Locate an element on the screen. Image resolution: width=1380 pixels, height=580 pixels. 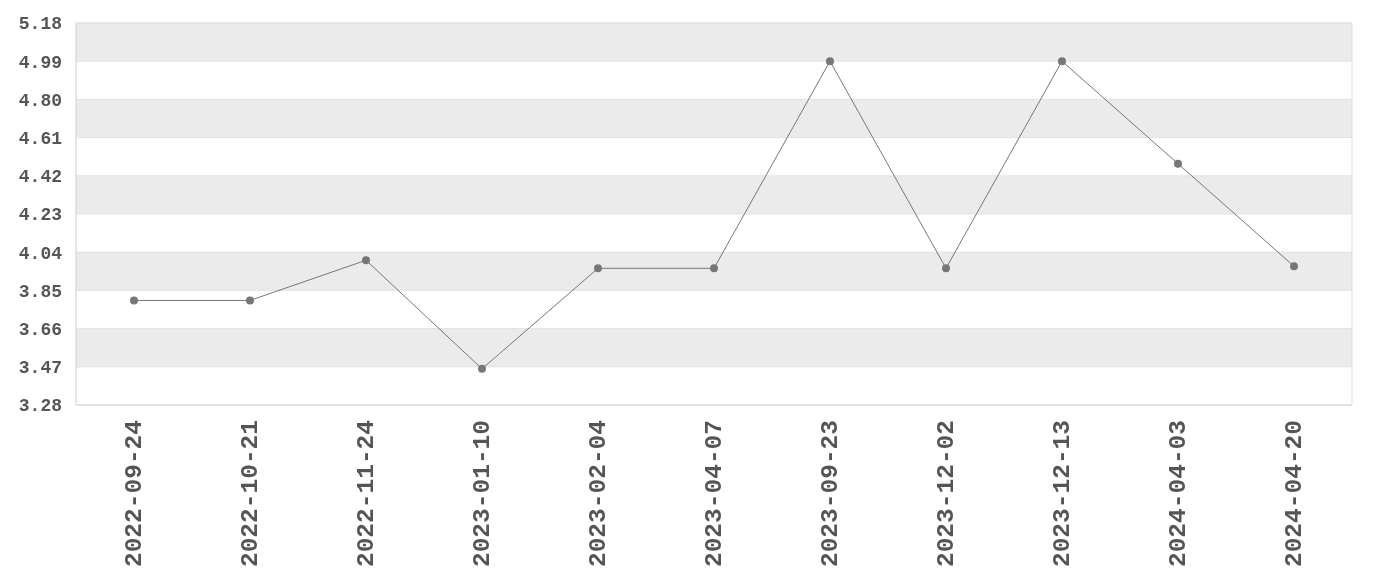
x-tick-label: 2023-12-02 is located at coordinates (946, 494).